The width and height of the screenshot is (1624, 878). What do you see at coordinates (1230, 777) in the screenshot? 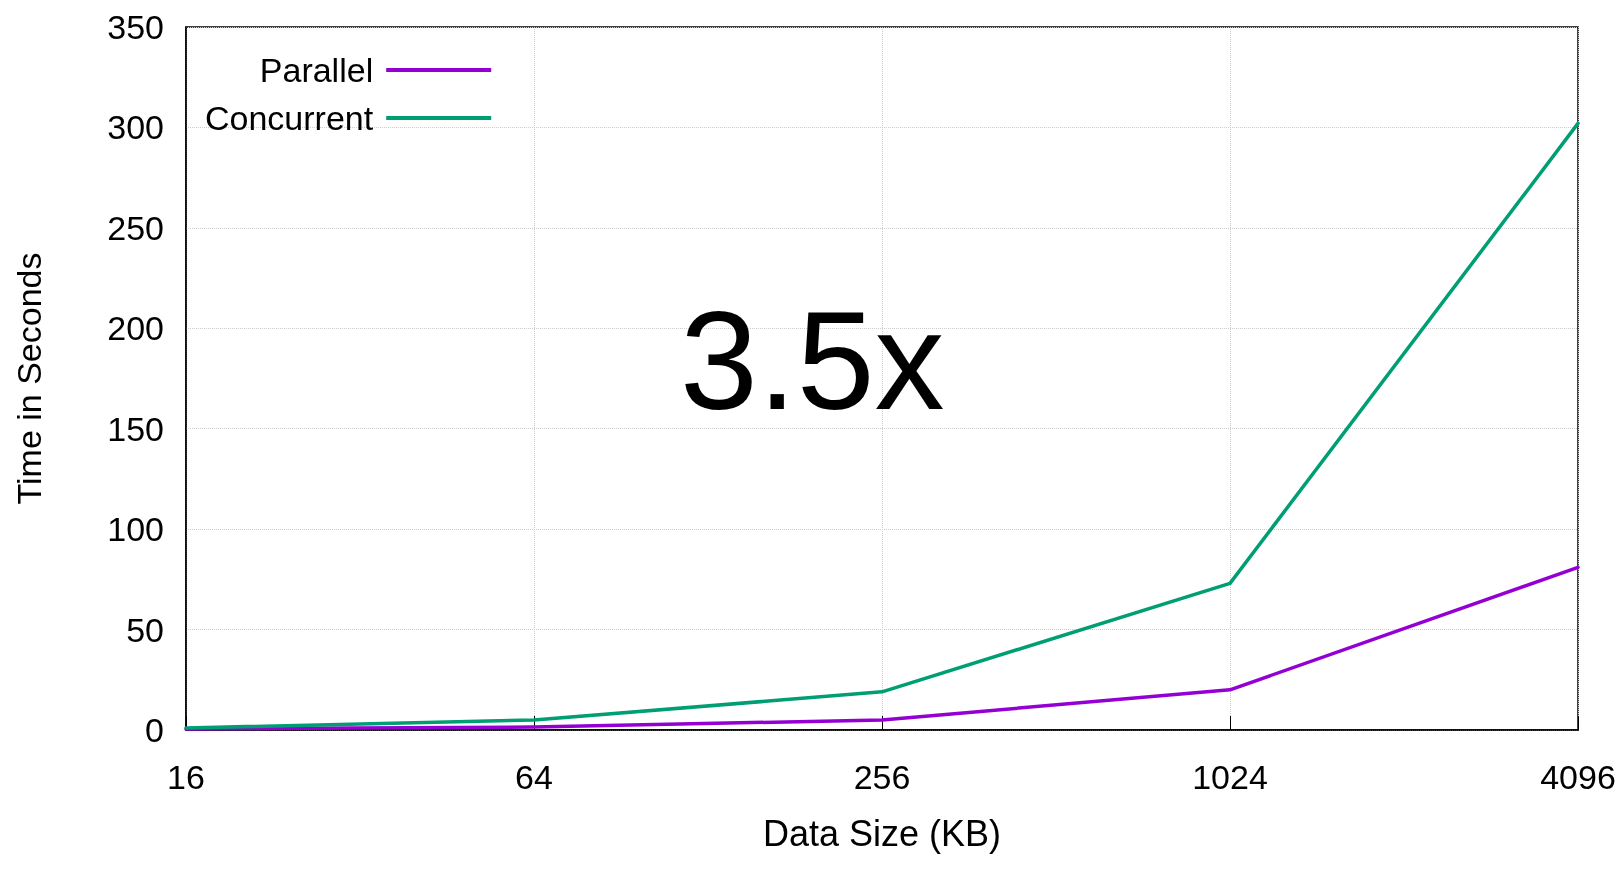
I see `x-tick-label: 1024` at bounding box center [1230, 777].